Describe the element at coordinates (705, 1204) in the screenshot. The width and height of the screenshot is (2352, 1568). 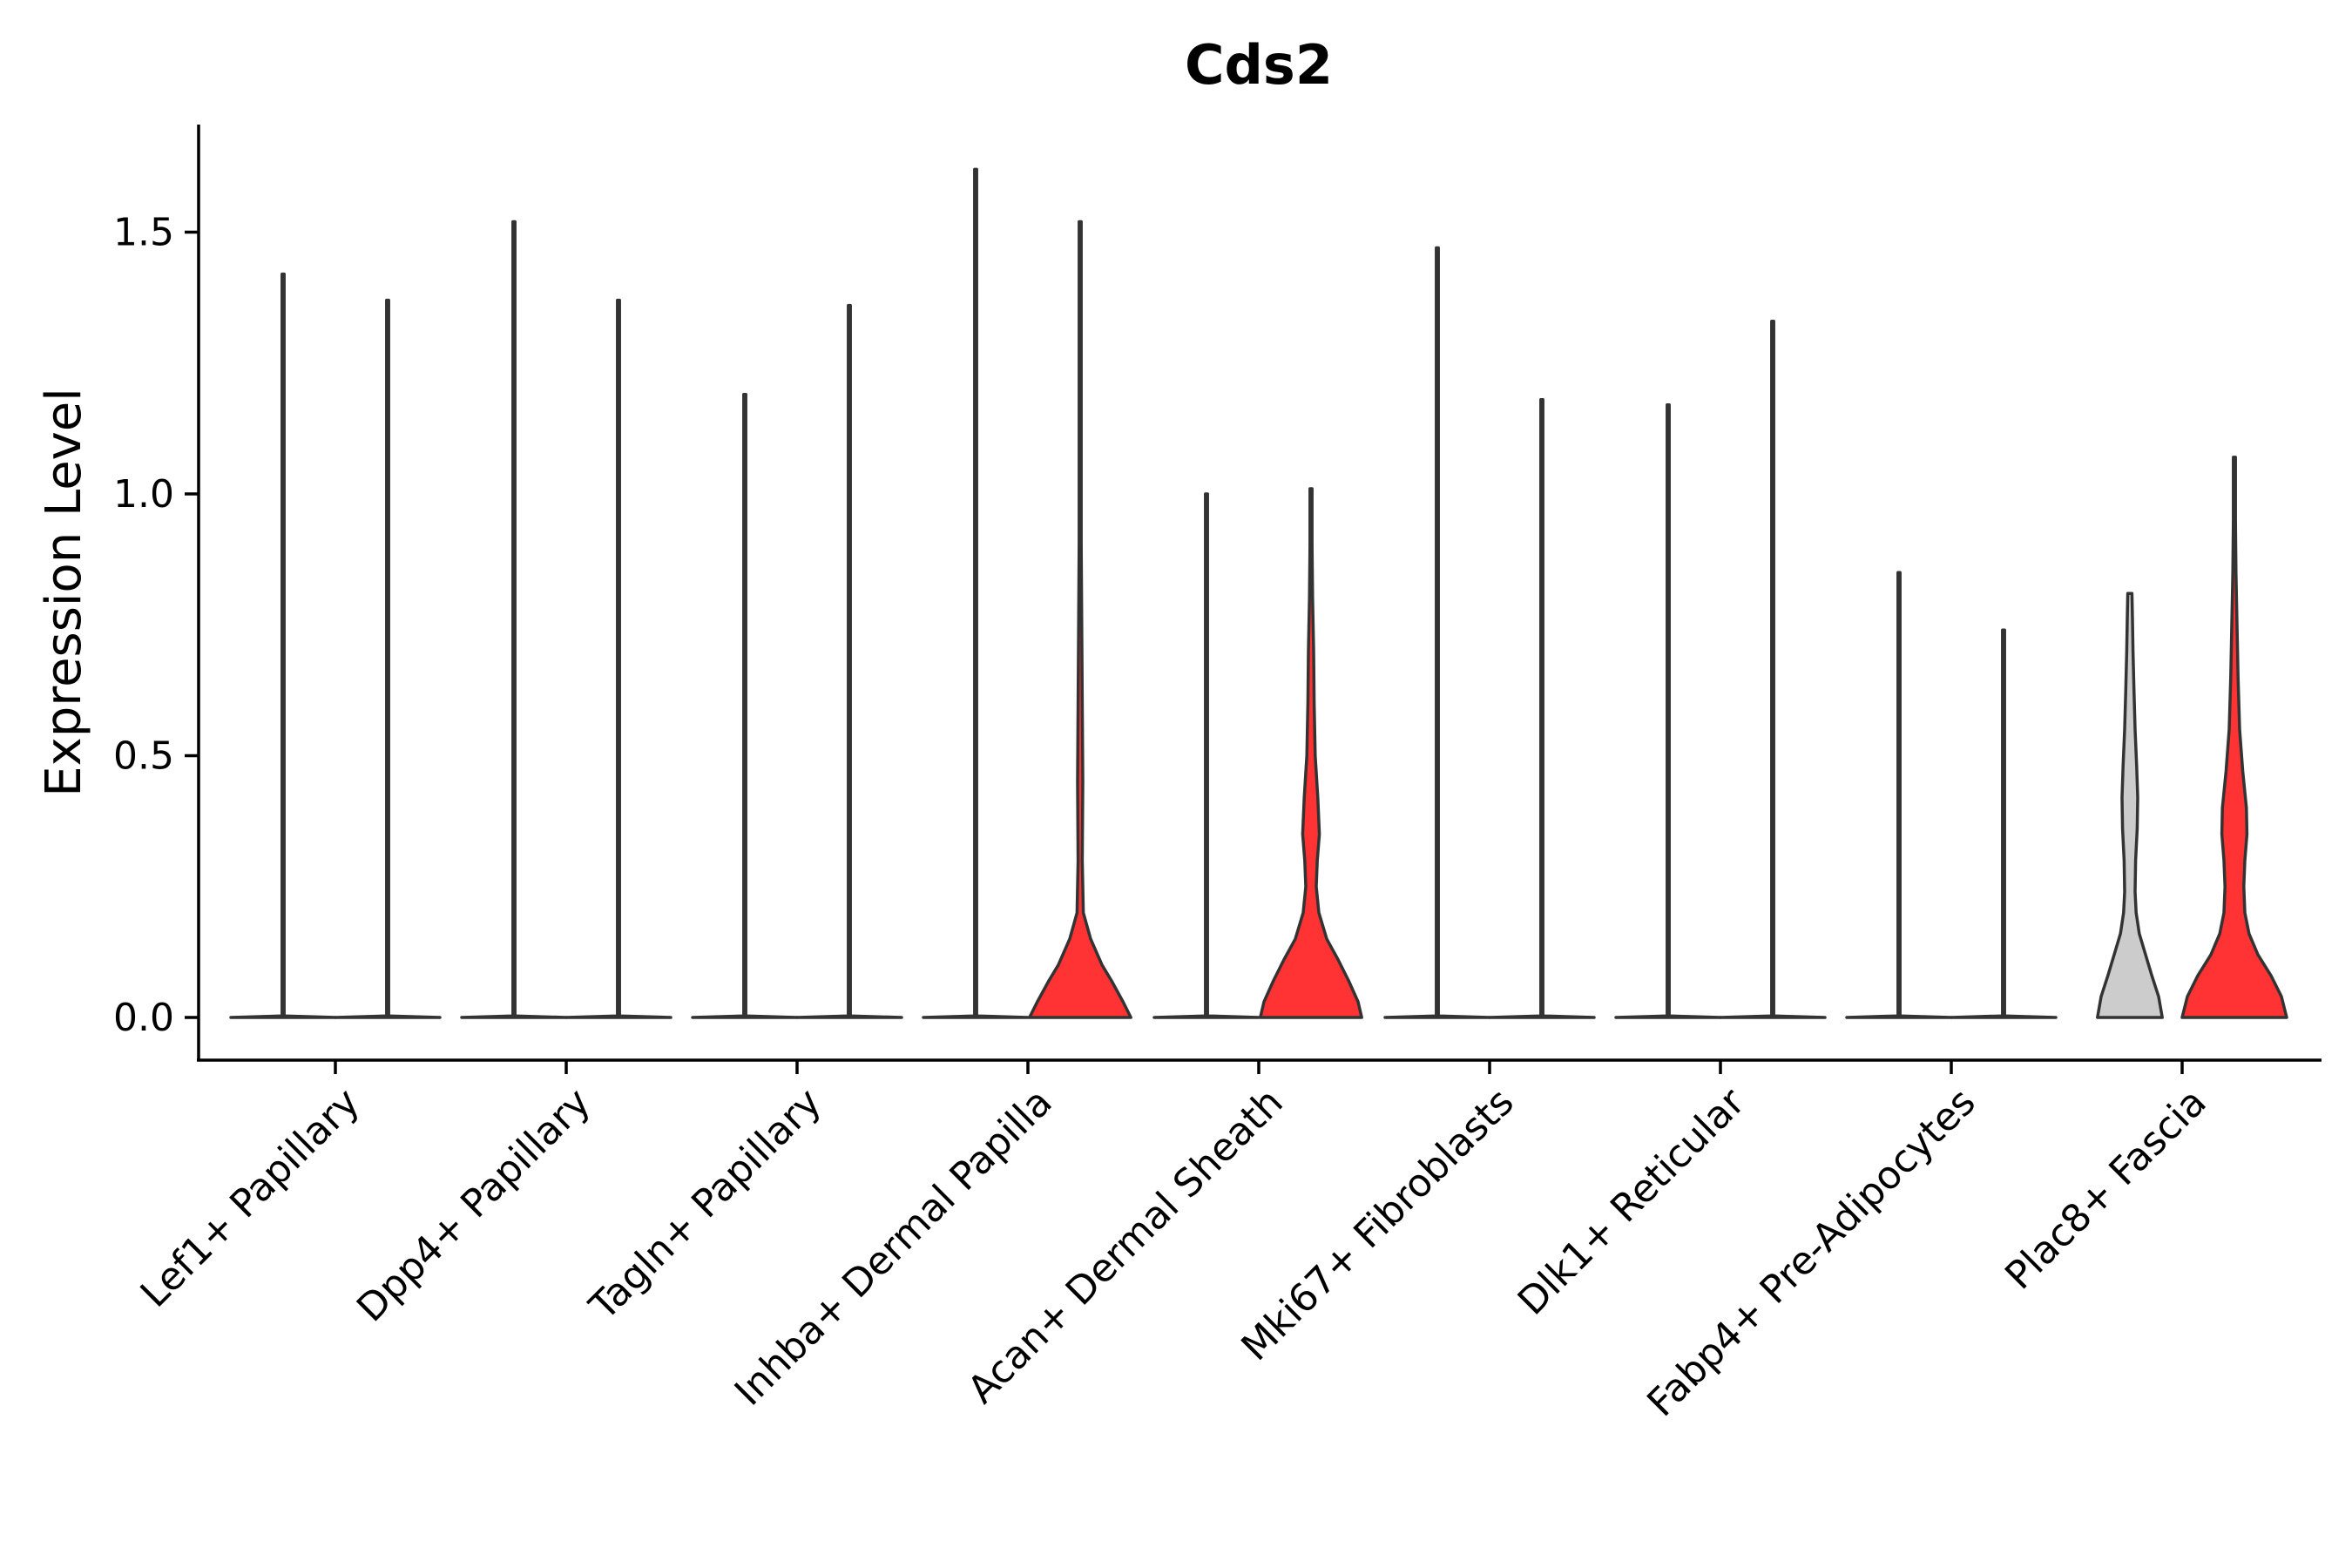
I see `x-tick-label: Tagln+ Papillary` at that location.